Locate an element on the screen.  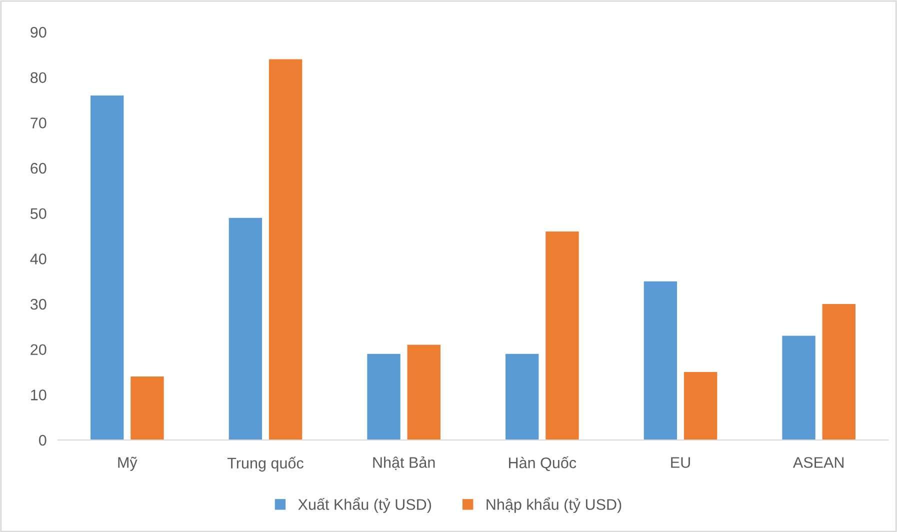
x-tick-label: Nhật Bản is located at coordinates (404, 463).